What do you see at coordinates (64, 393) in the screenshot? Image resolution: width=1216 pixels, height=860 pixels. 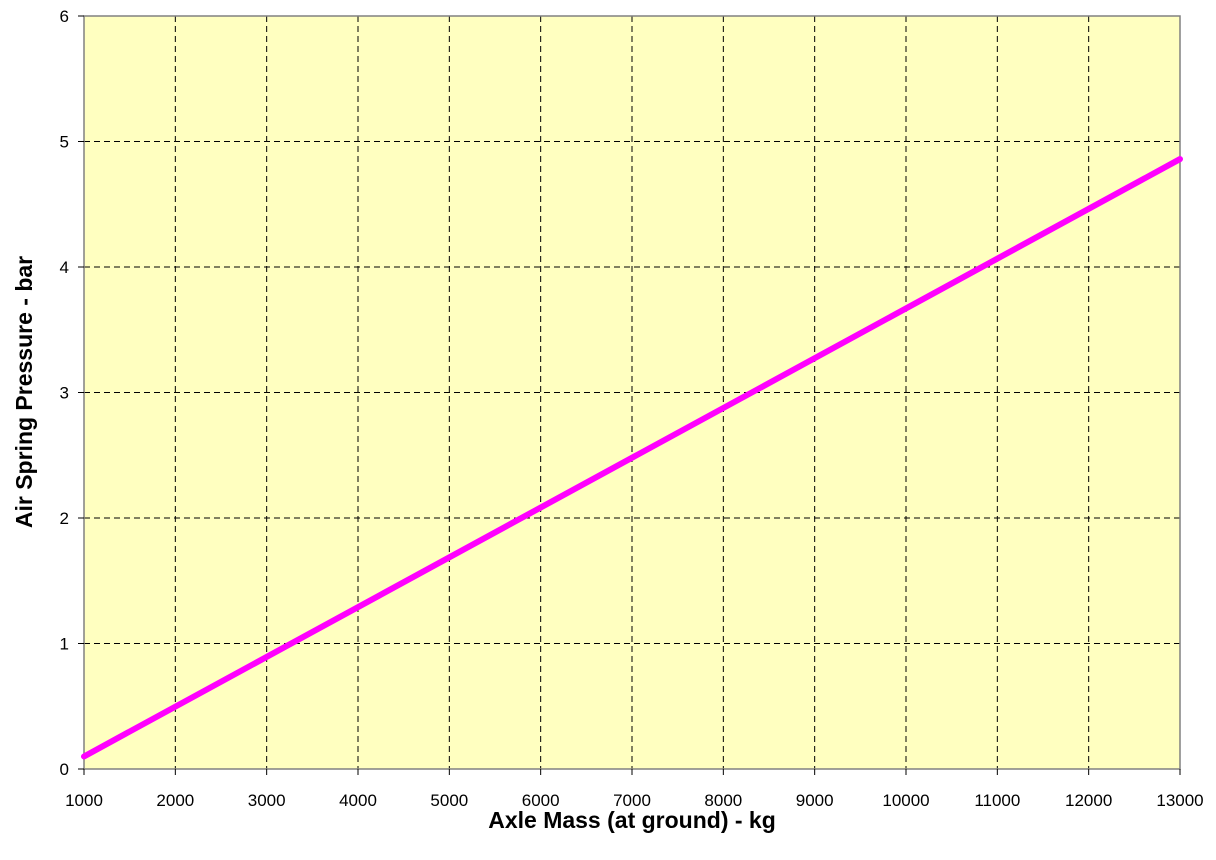 I see `y-tick-label: 3` at bounding box center [64, 393].